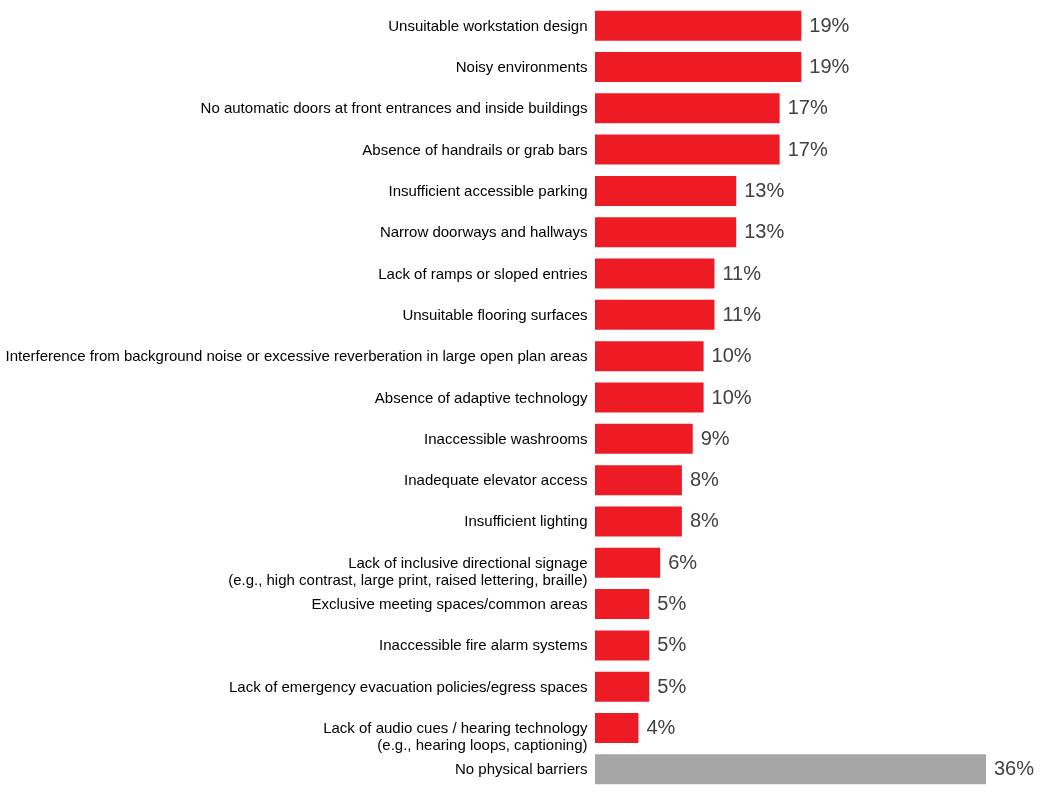  What do you see at coordinates (296, 356) in the screenshot?
I see `y-tick-label: Interference from background noise or excessive reverberation in large open plan areas` at bounding box center [296, 356].